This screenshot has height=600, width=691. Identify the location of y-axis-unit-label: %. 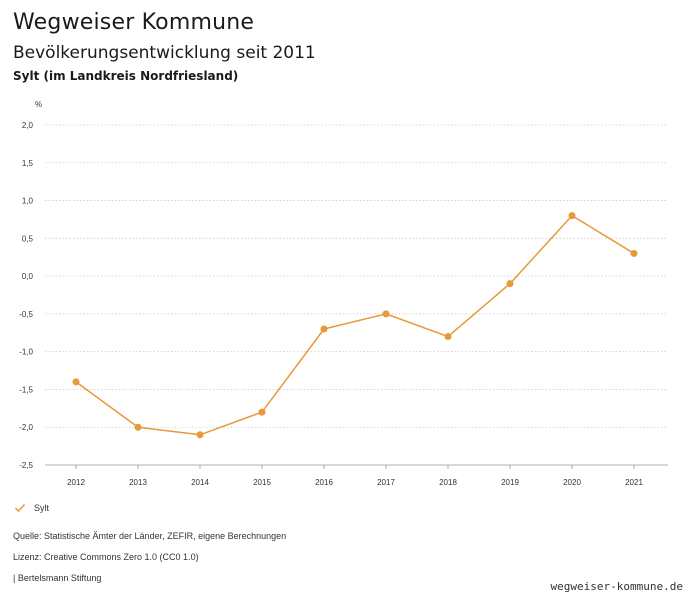
(38, 104).